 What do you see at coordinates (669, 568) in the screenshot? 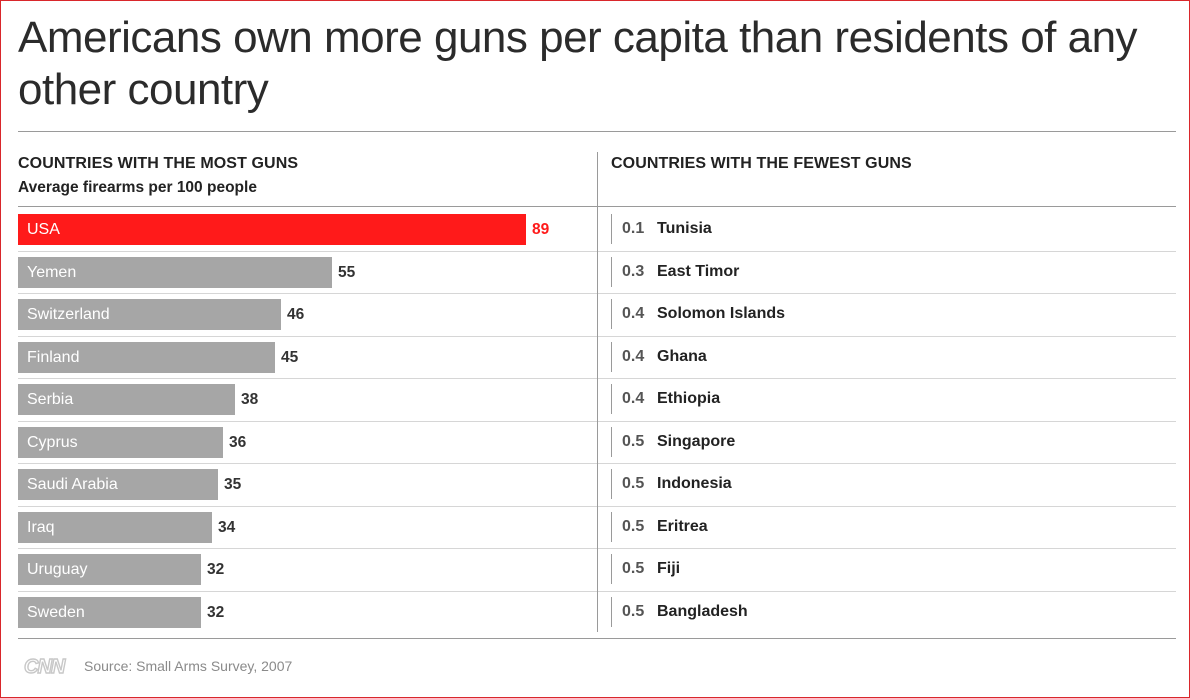
I see `list-country-fiji: Fiji` at bounding box center [669, 568].